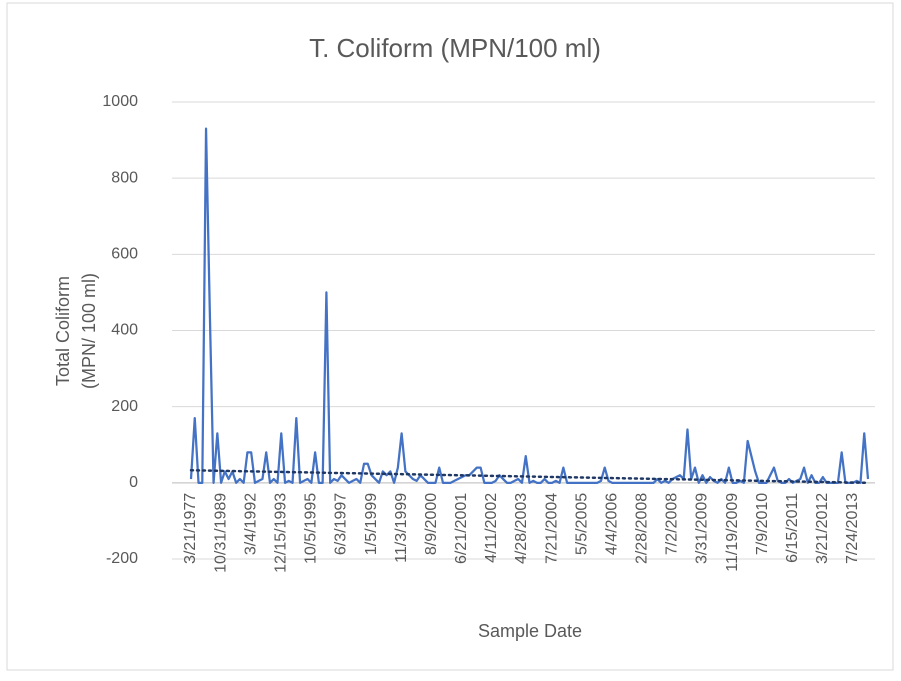  I want to click on y-tick-label: 600, so click(124, 254).